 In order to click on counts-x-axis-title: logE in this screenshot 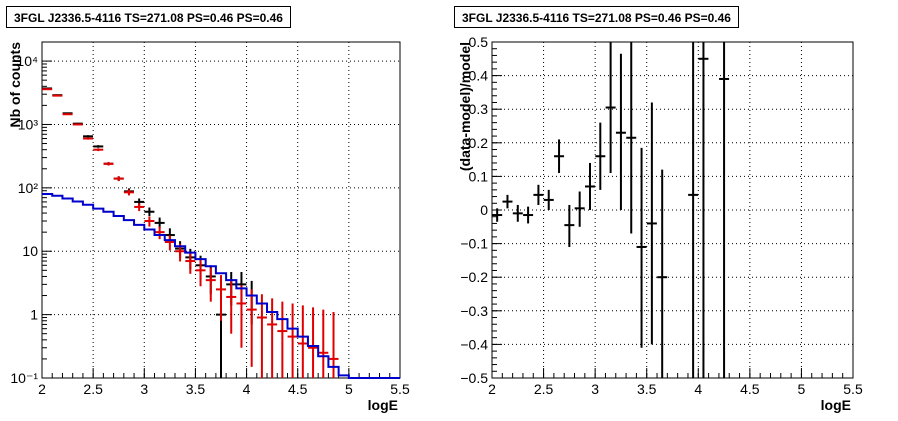, I will do `click(383, 405)`.